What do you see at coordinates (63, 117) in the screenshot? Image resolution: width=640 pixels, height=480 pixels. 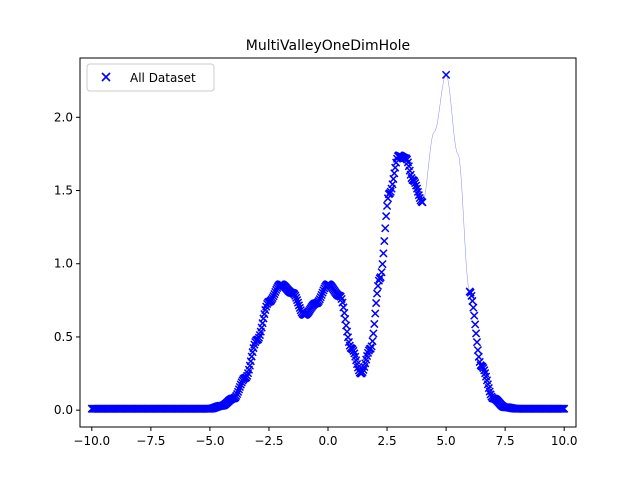 I see `y-tick-label: 2.0` at bounding box center [63, 117].